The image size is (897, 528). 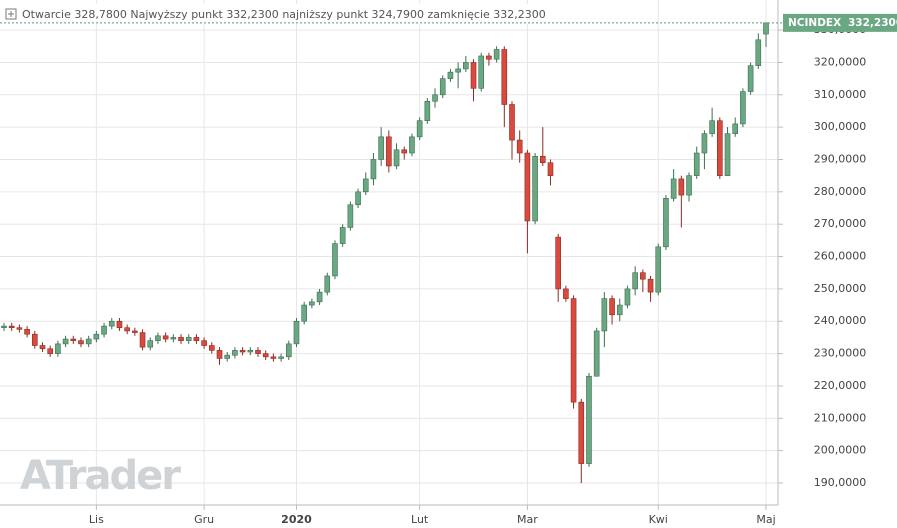 What do you see at coordinates (840, 223) in the screenshot?
I see `y-tick-label: 270,0000` at bounding box center [840, 223].